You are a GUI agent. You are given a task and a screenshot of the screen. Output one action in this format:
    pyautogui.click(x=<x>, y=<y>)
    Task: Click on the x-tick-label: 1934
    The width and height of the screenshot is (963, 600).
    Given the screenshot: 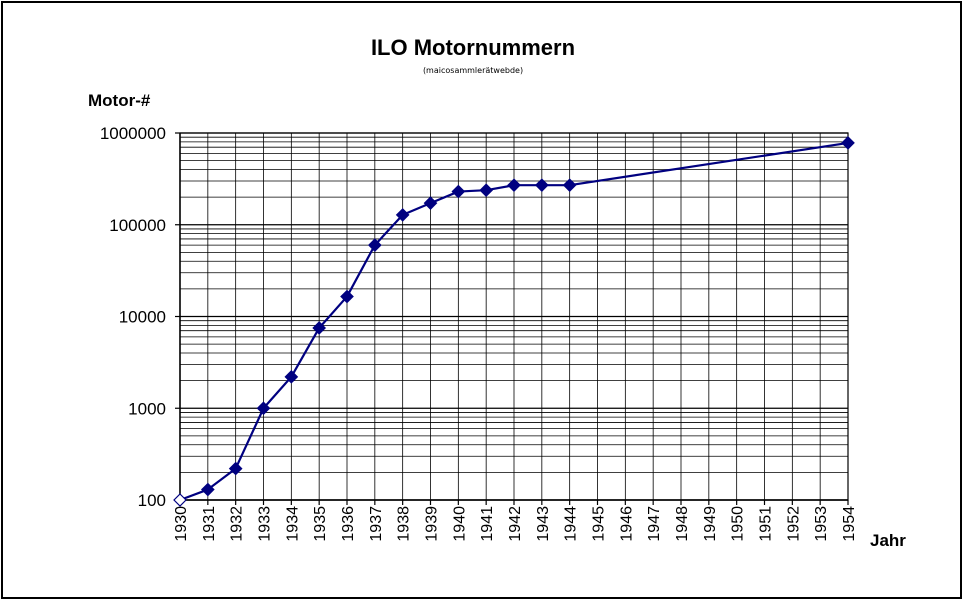 What is the action you would take?
    pyautogui.click(x=292, y=524)
    